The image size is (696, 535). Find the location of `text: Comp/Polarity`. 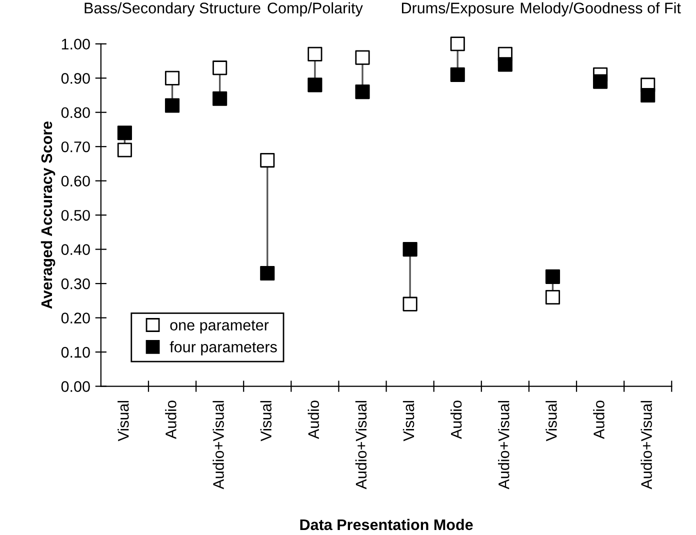

text: Comp/Polarity is located at coordinates (315, 9).